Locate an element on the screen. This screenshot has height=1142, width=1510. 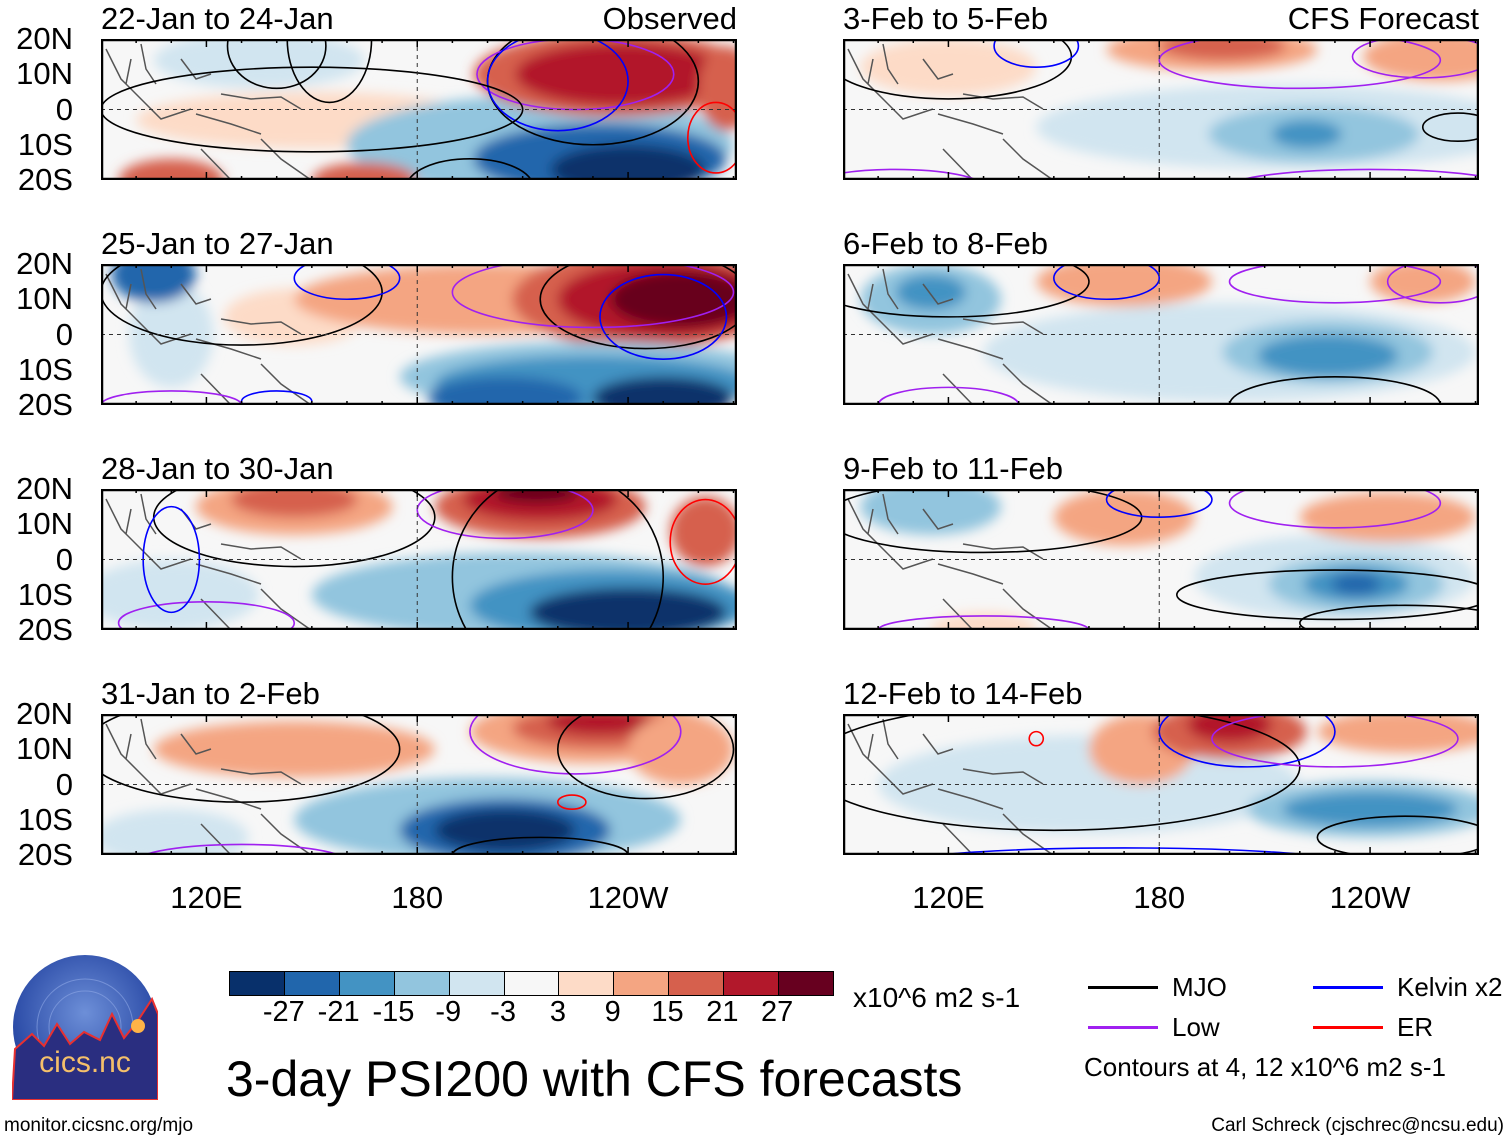
legend-label: Low is located at coordinates (1196, 1027).